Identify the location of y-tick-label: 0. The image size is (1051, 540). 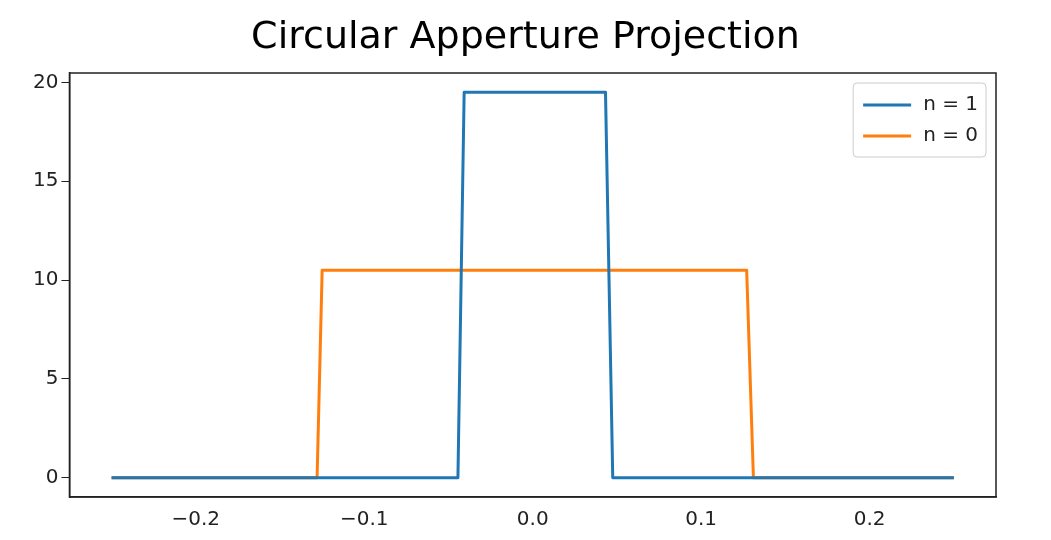
(52, 475).